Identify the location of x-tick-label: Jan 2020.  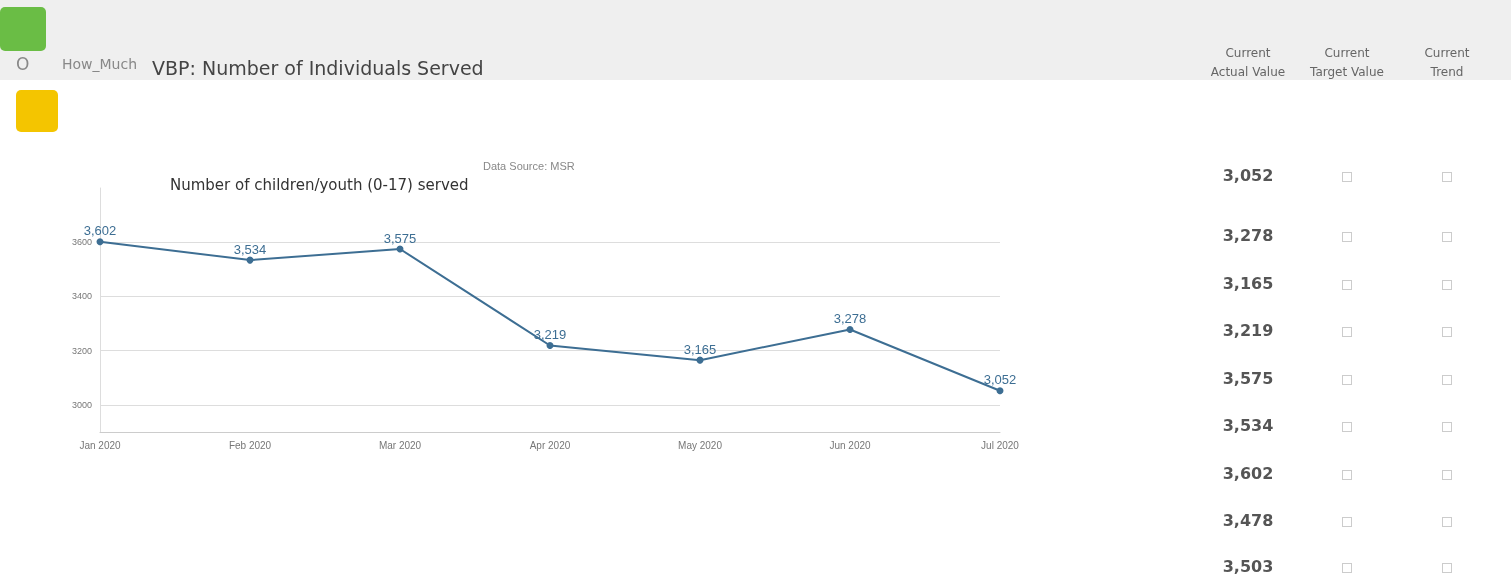
(100, 445).